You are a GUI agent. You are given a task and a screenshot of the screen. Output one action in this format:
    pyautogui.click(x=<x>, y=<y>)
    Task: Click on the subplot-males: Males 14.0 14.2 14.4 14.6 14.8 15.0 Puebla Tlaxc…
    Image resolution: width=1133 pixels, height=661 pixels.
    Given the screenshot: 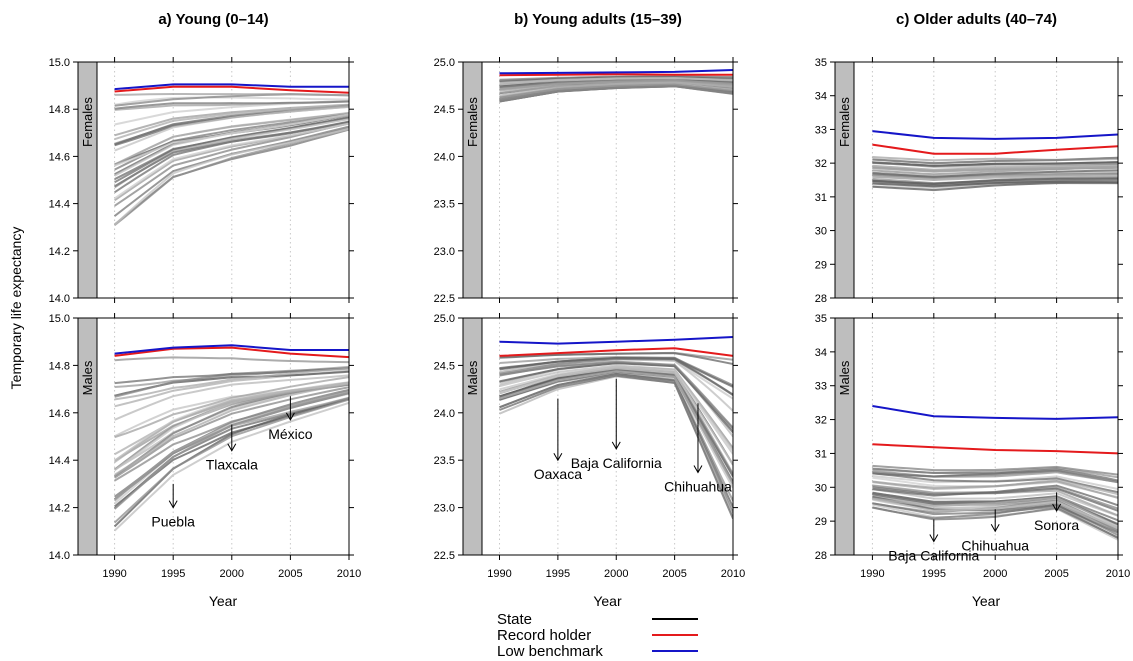 What is the action you would take?
    pyautogui.click(x=201, y=437)
    